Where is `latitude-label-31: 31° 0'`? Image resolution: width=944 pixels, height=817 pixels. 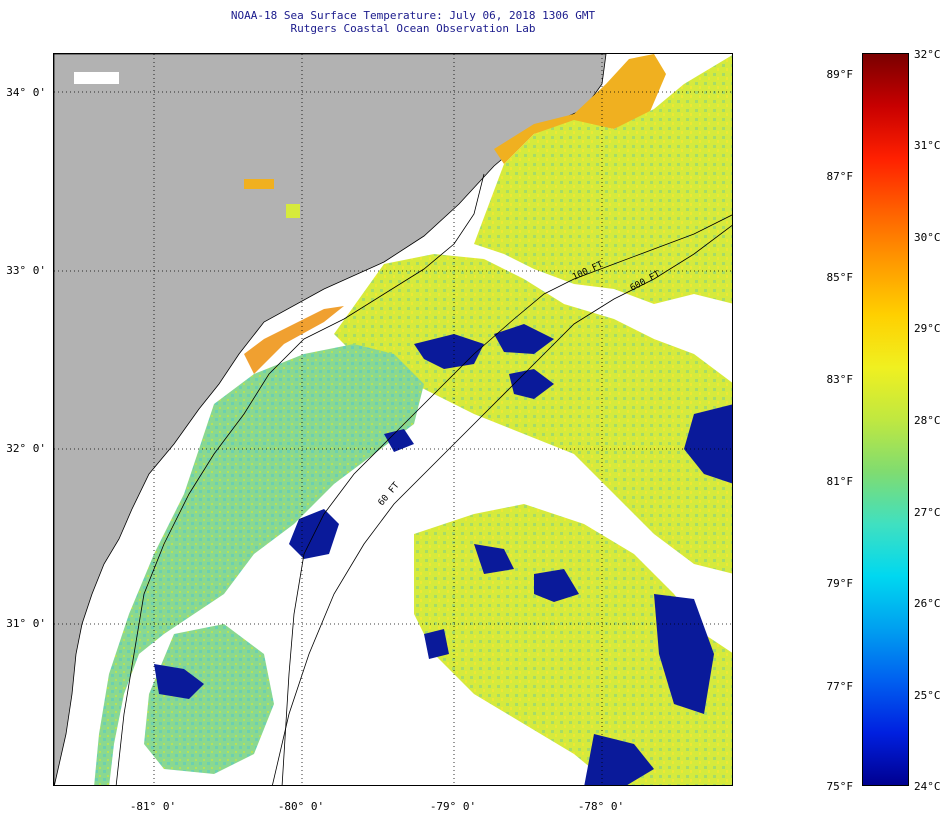
latitude-label-31: 31° 0' is located at coordinates (26, 623).